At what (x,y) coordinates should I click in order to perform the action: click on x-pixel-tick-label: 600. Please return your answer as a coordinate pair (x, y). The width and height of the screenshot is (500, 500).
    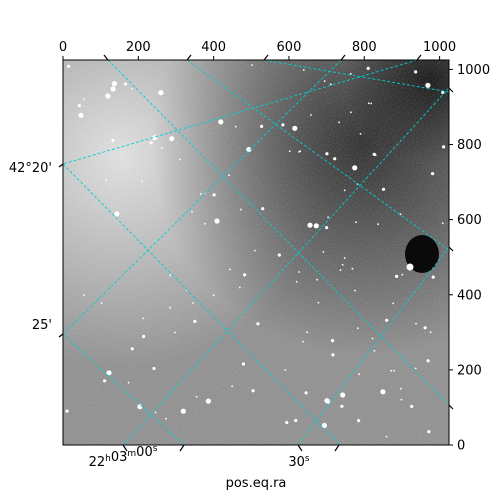
    Looking at the image, I should click on (289, 47).